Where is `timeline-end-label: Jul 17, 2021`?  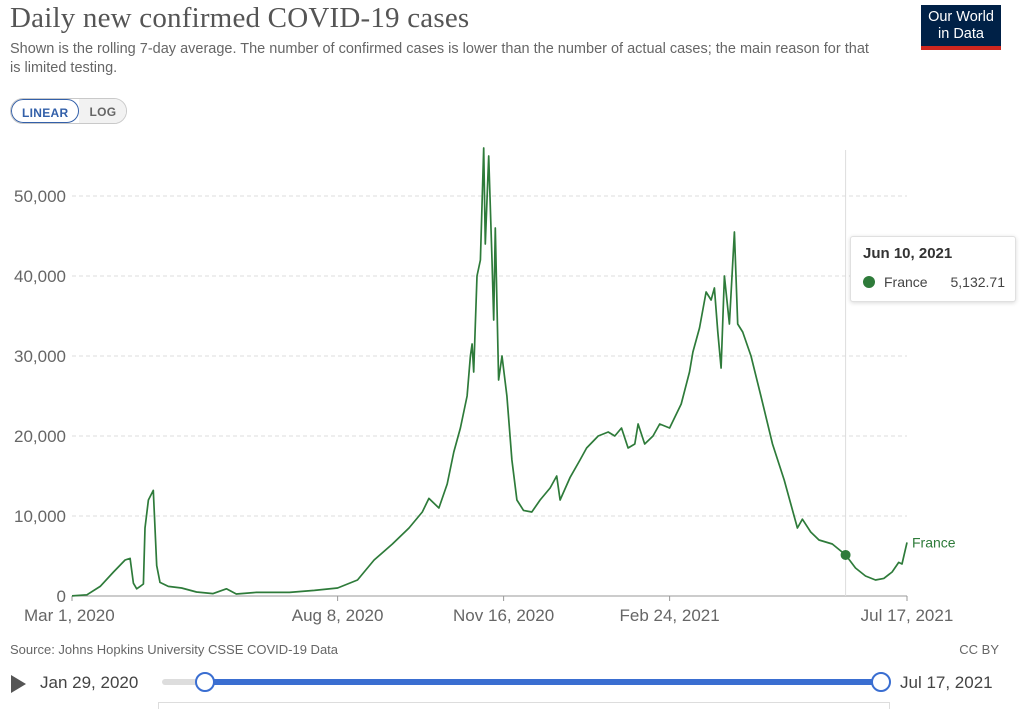 timeline-end-label: Jul 17, 2021 is located at coordinates (946, 682).